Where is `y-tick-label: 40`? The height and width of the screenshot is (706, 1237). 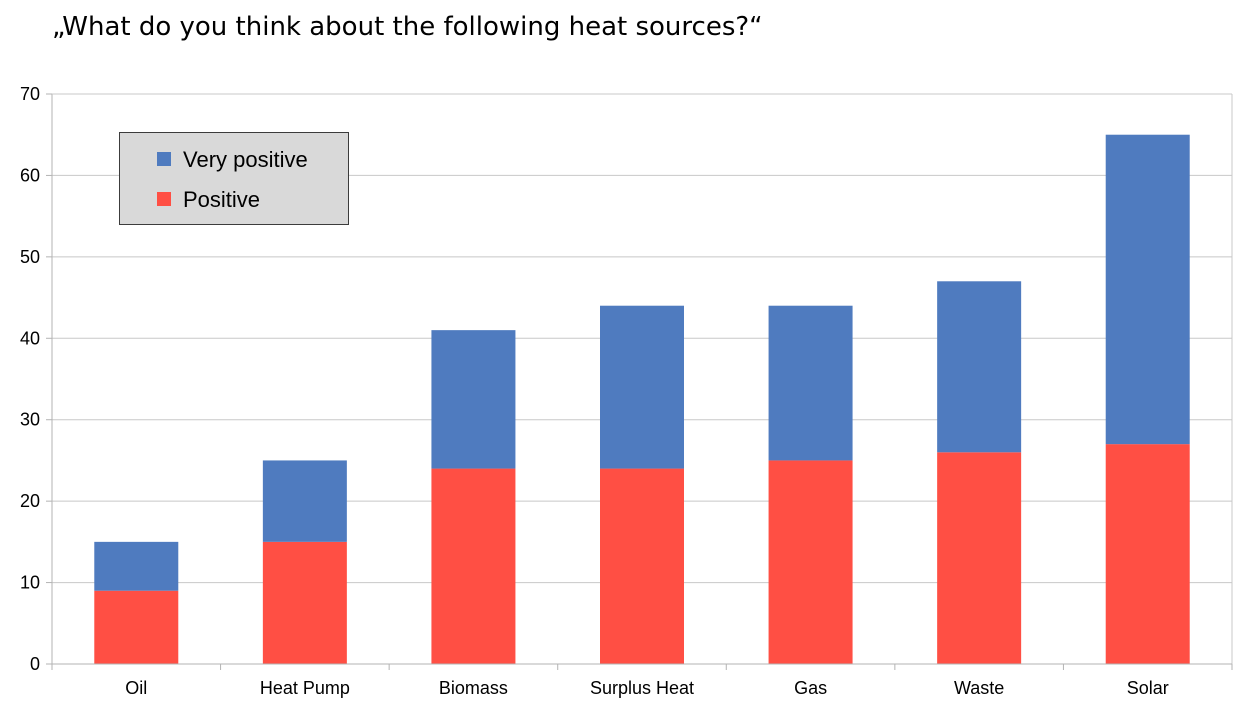 y-tick-label: 40 is located at coordinates (30, 338).